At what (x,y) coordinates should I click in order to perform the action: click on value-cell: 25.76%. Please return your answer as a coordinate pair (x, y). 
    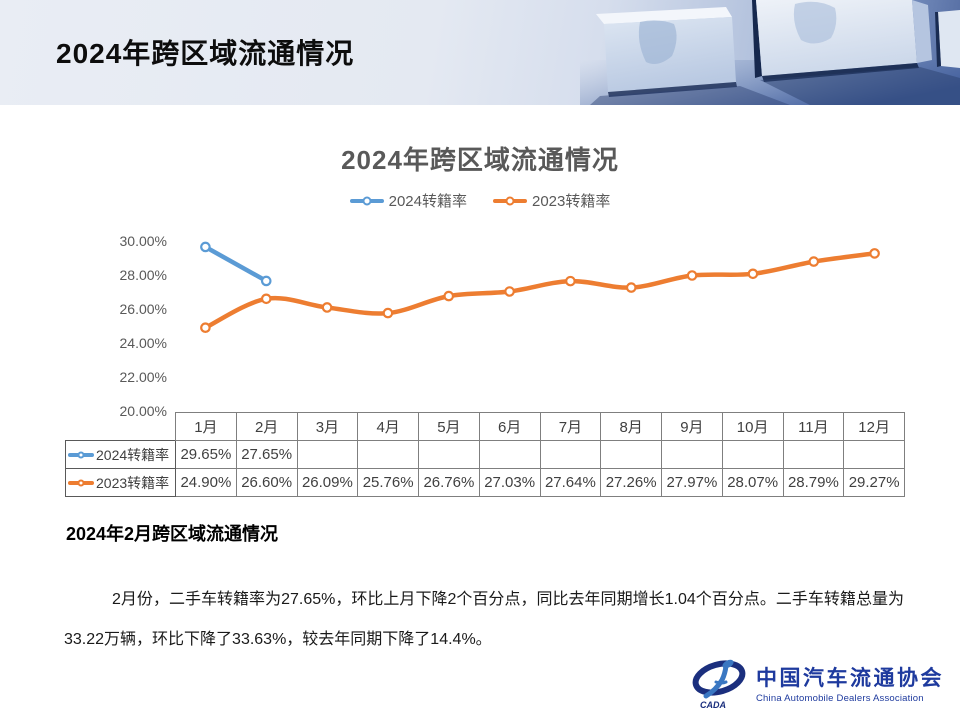
    Looking at the image, I should click on (388, 482).